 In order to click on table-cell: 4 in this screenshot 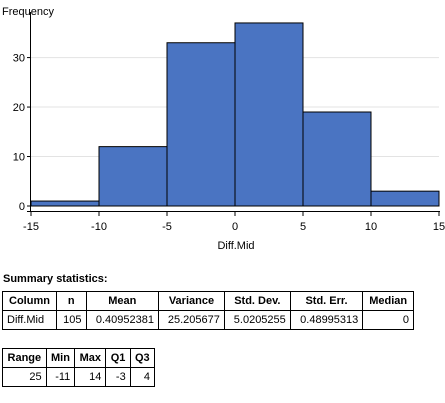, I will do `click(142, 377)`.